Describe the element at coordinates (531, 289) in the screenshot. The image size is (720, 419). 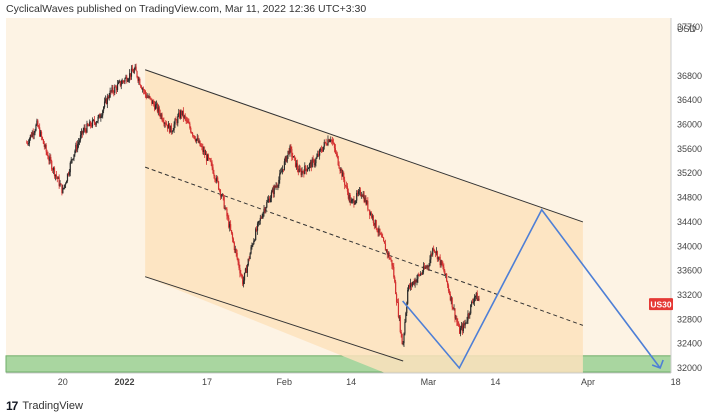
I see `projection-line` at that location.